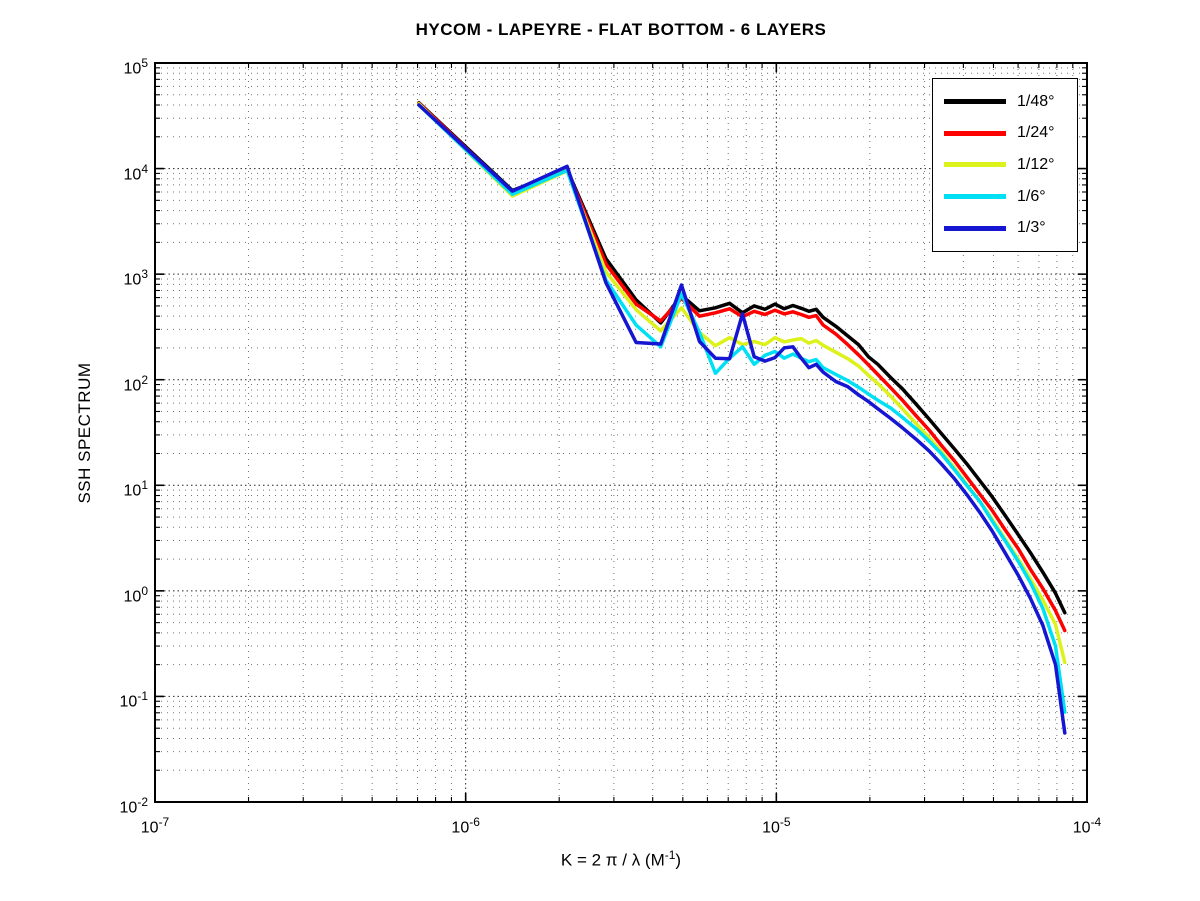 The image size is (1200, 901). I want to click on legend-line-1-6deg, so click(975, 197).